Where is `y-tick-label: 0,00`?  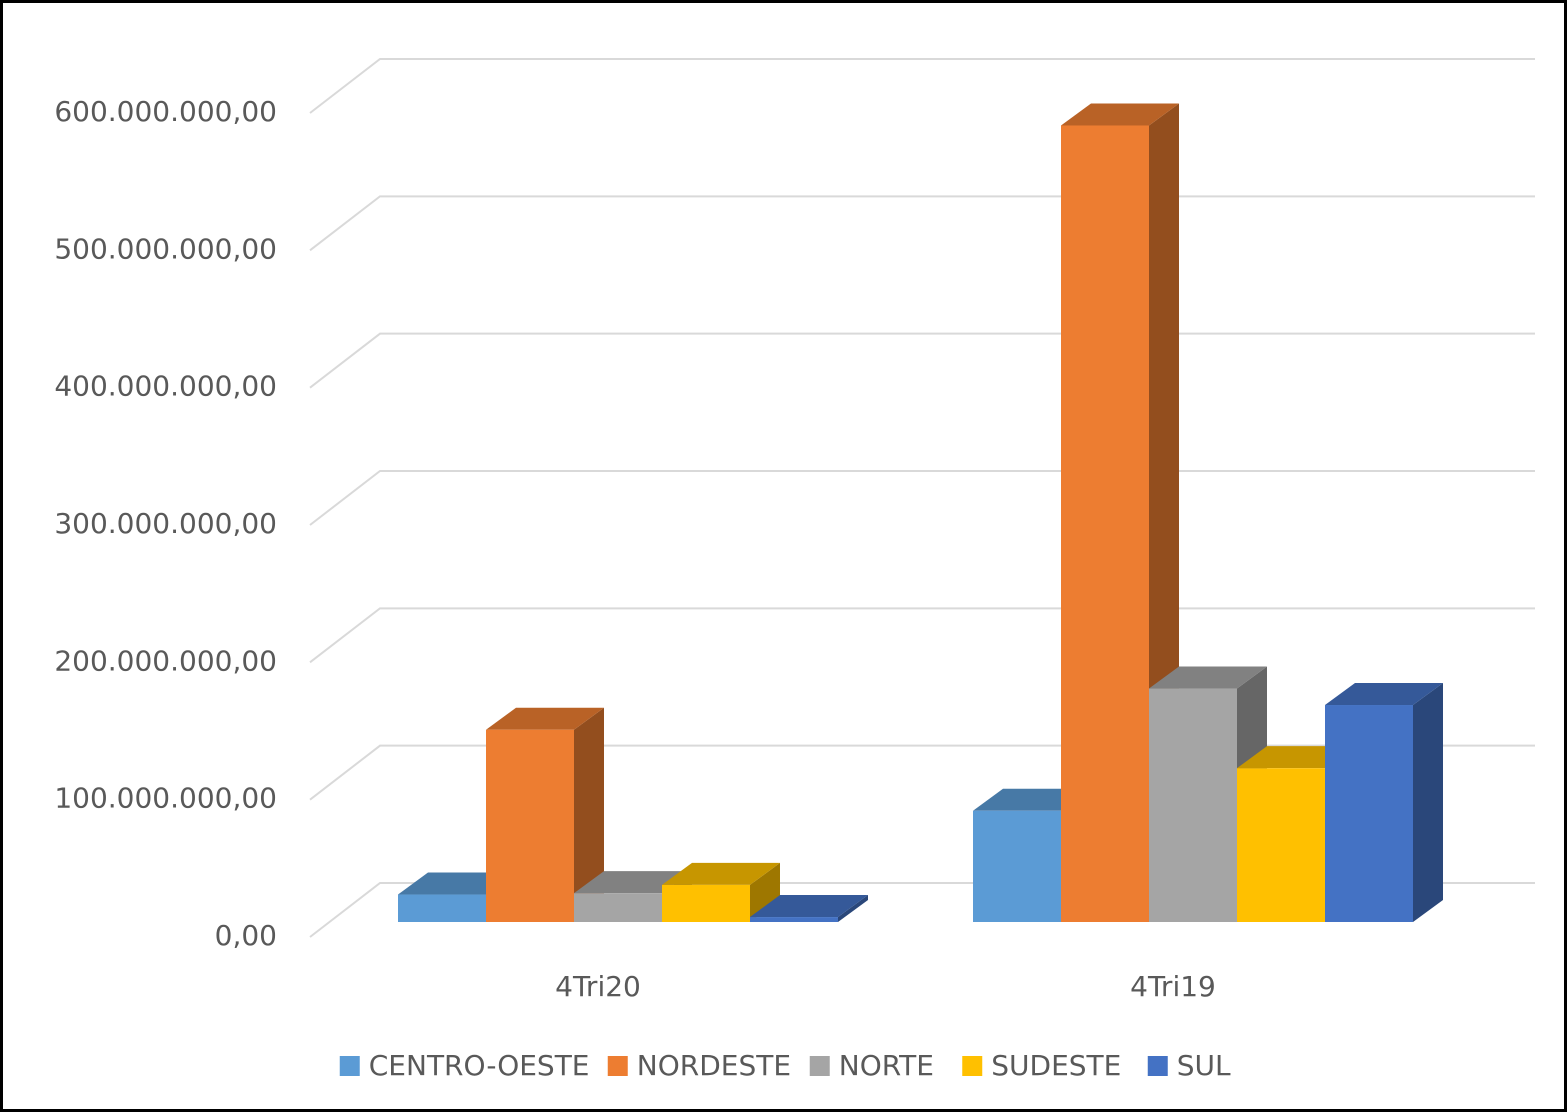
y-tick-label: 0,00 is located at coordinates (246, 935).